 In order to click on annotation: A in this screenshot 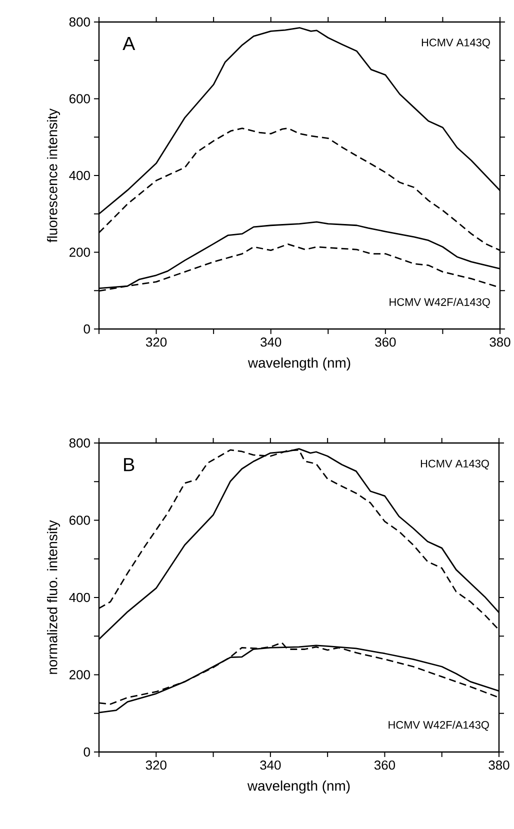, I will do `click(129, 43)`.